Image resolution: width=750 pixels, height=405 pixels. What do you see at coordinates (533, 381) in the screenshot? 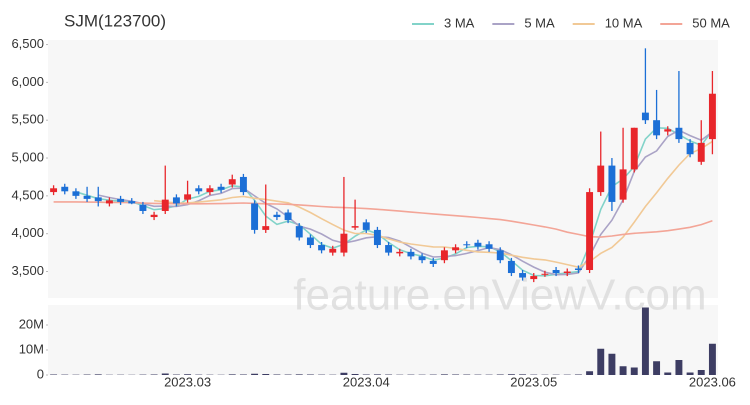
I see `x-tick-label: 2023.05` at bounding box center [533, 381].